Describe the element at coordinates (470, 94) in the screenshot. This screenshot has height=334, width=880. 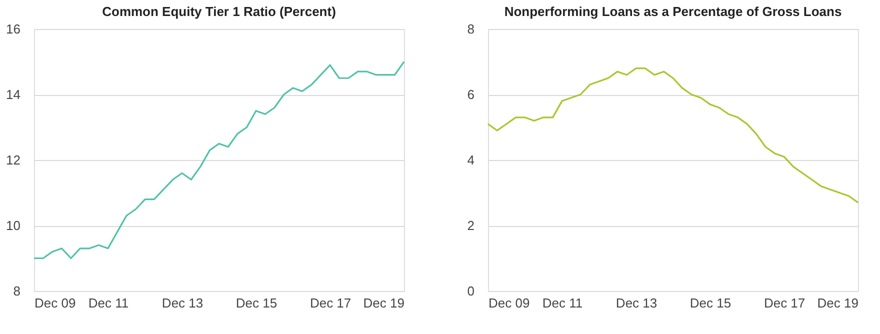
I see `y-tick-label: 6` at that location.